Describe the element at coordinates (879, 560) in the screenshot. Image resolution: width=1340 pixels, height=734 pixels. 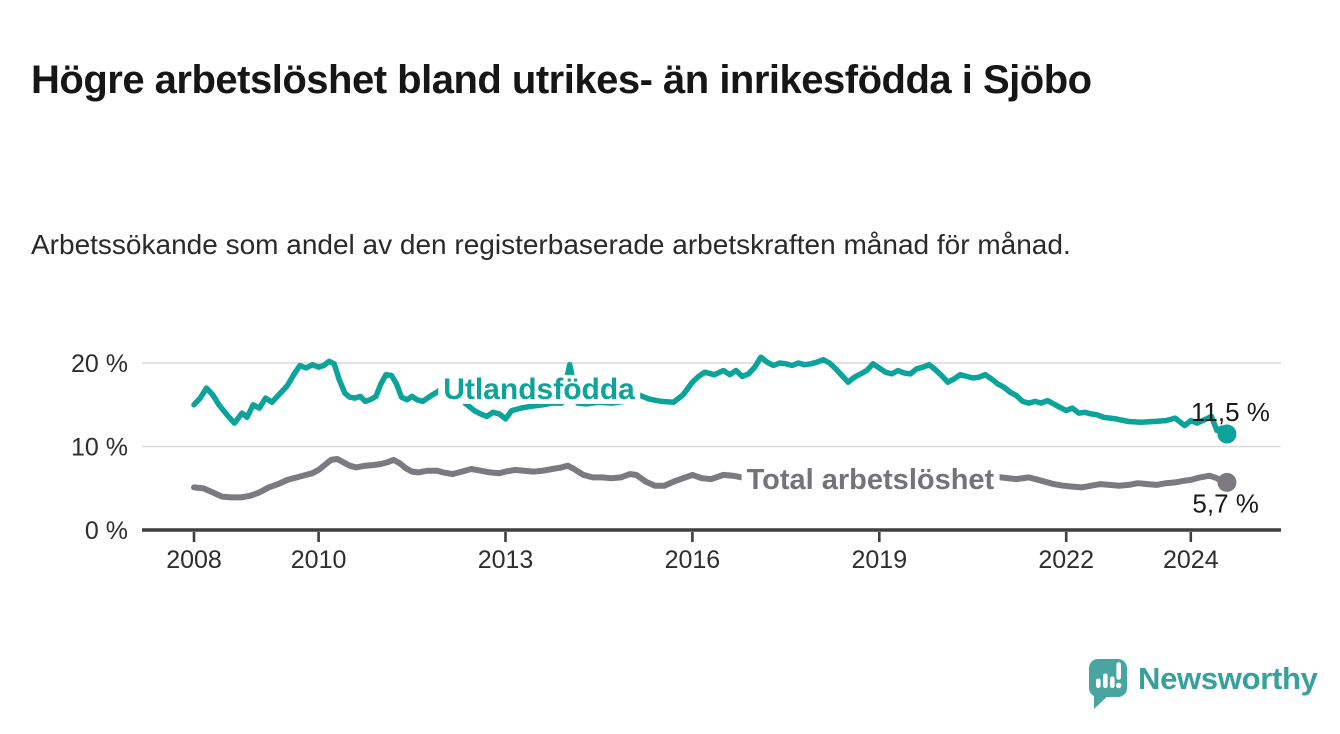
I see `x-axis-tick-label: 2019` at that location.